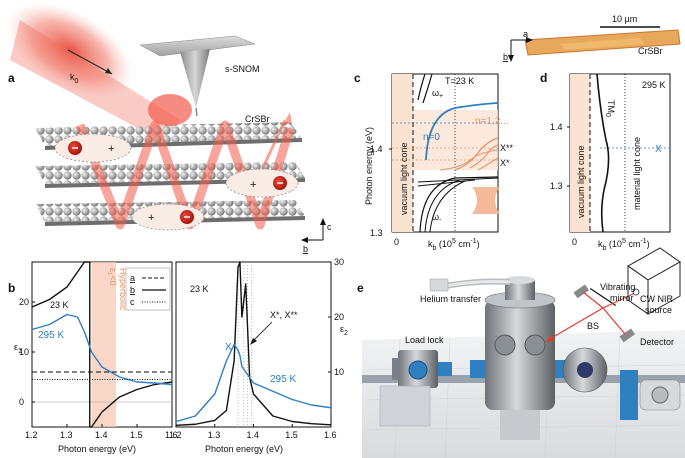 This screenshot has width=685, height=458. I want to click on detector-icon, so click(627, 335).